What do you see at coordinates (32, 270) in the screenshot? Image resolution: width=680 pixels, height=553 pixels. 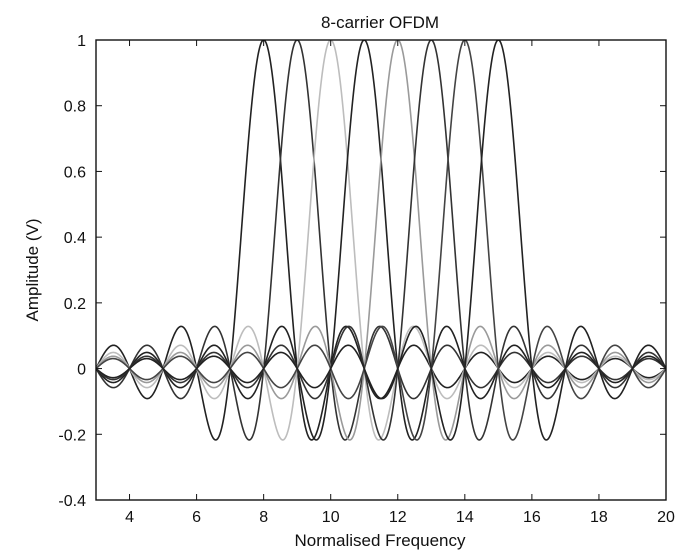 I see `y-axis-label: Amplitude (V)` at bounding box center [32, 270].